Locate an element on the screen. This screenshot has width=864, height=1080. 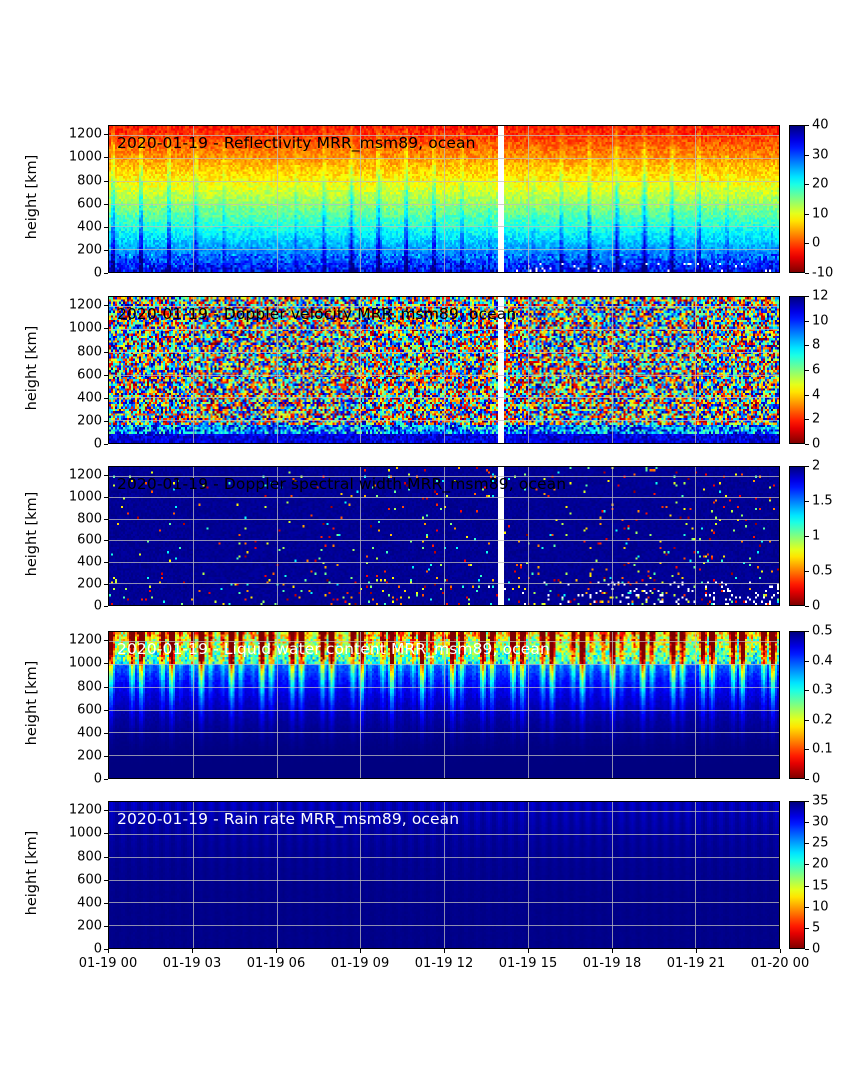
panel-1-ytick-label: 400 is located at coordinates (89, 227).